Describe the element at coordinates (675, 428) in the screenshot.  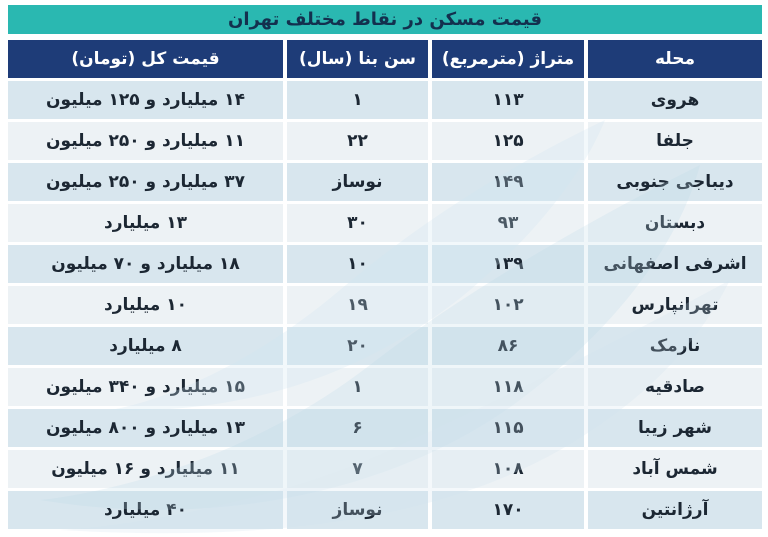
I see `cell-neighborhood: شهر زیبا` at that location.